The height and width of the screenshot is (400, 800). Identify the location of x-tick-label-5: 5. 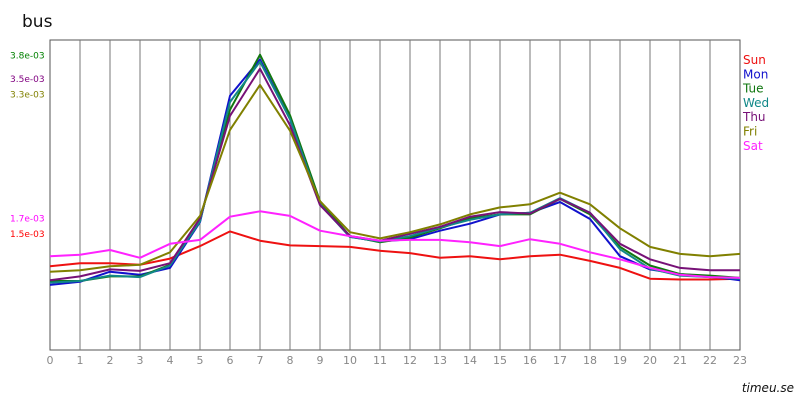
(200, 360).